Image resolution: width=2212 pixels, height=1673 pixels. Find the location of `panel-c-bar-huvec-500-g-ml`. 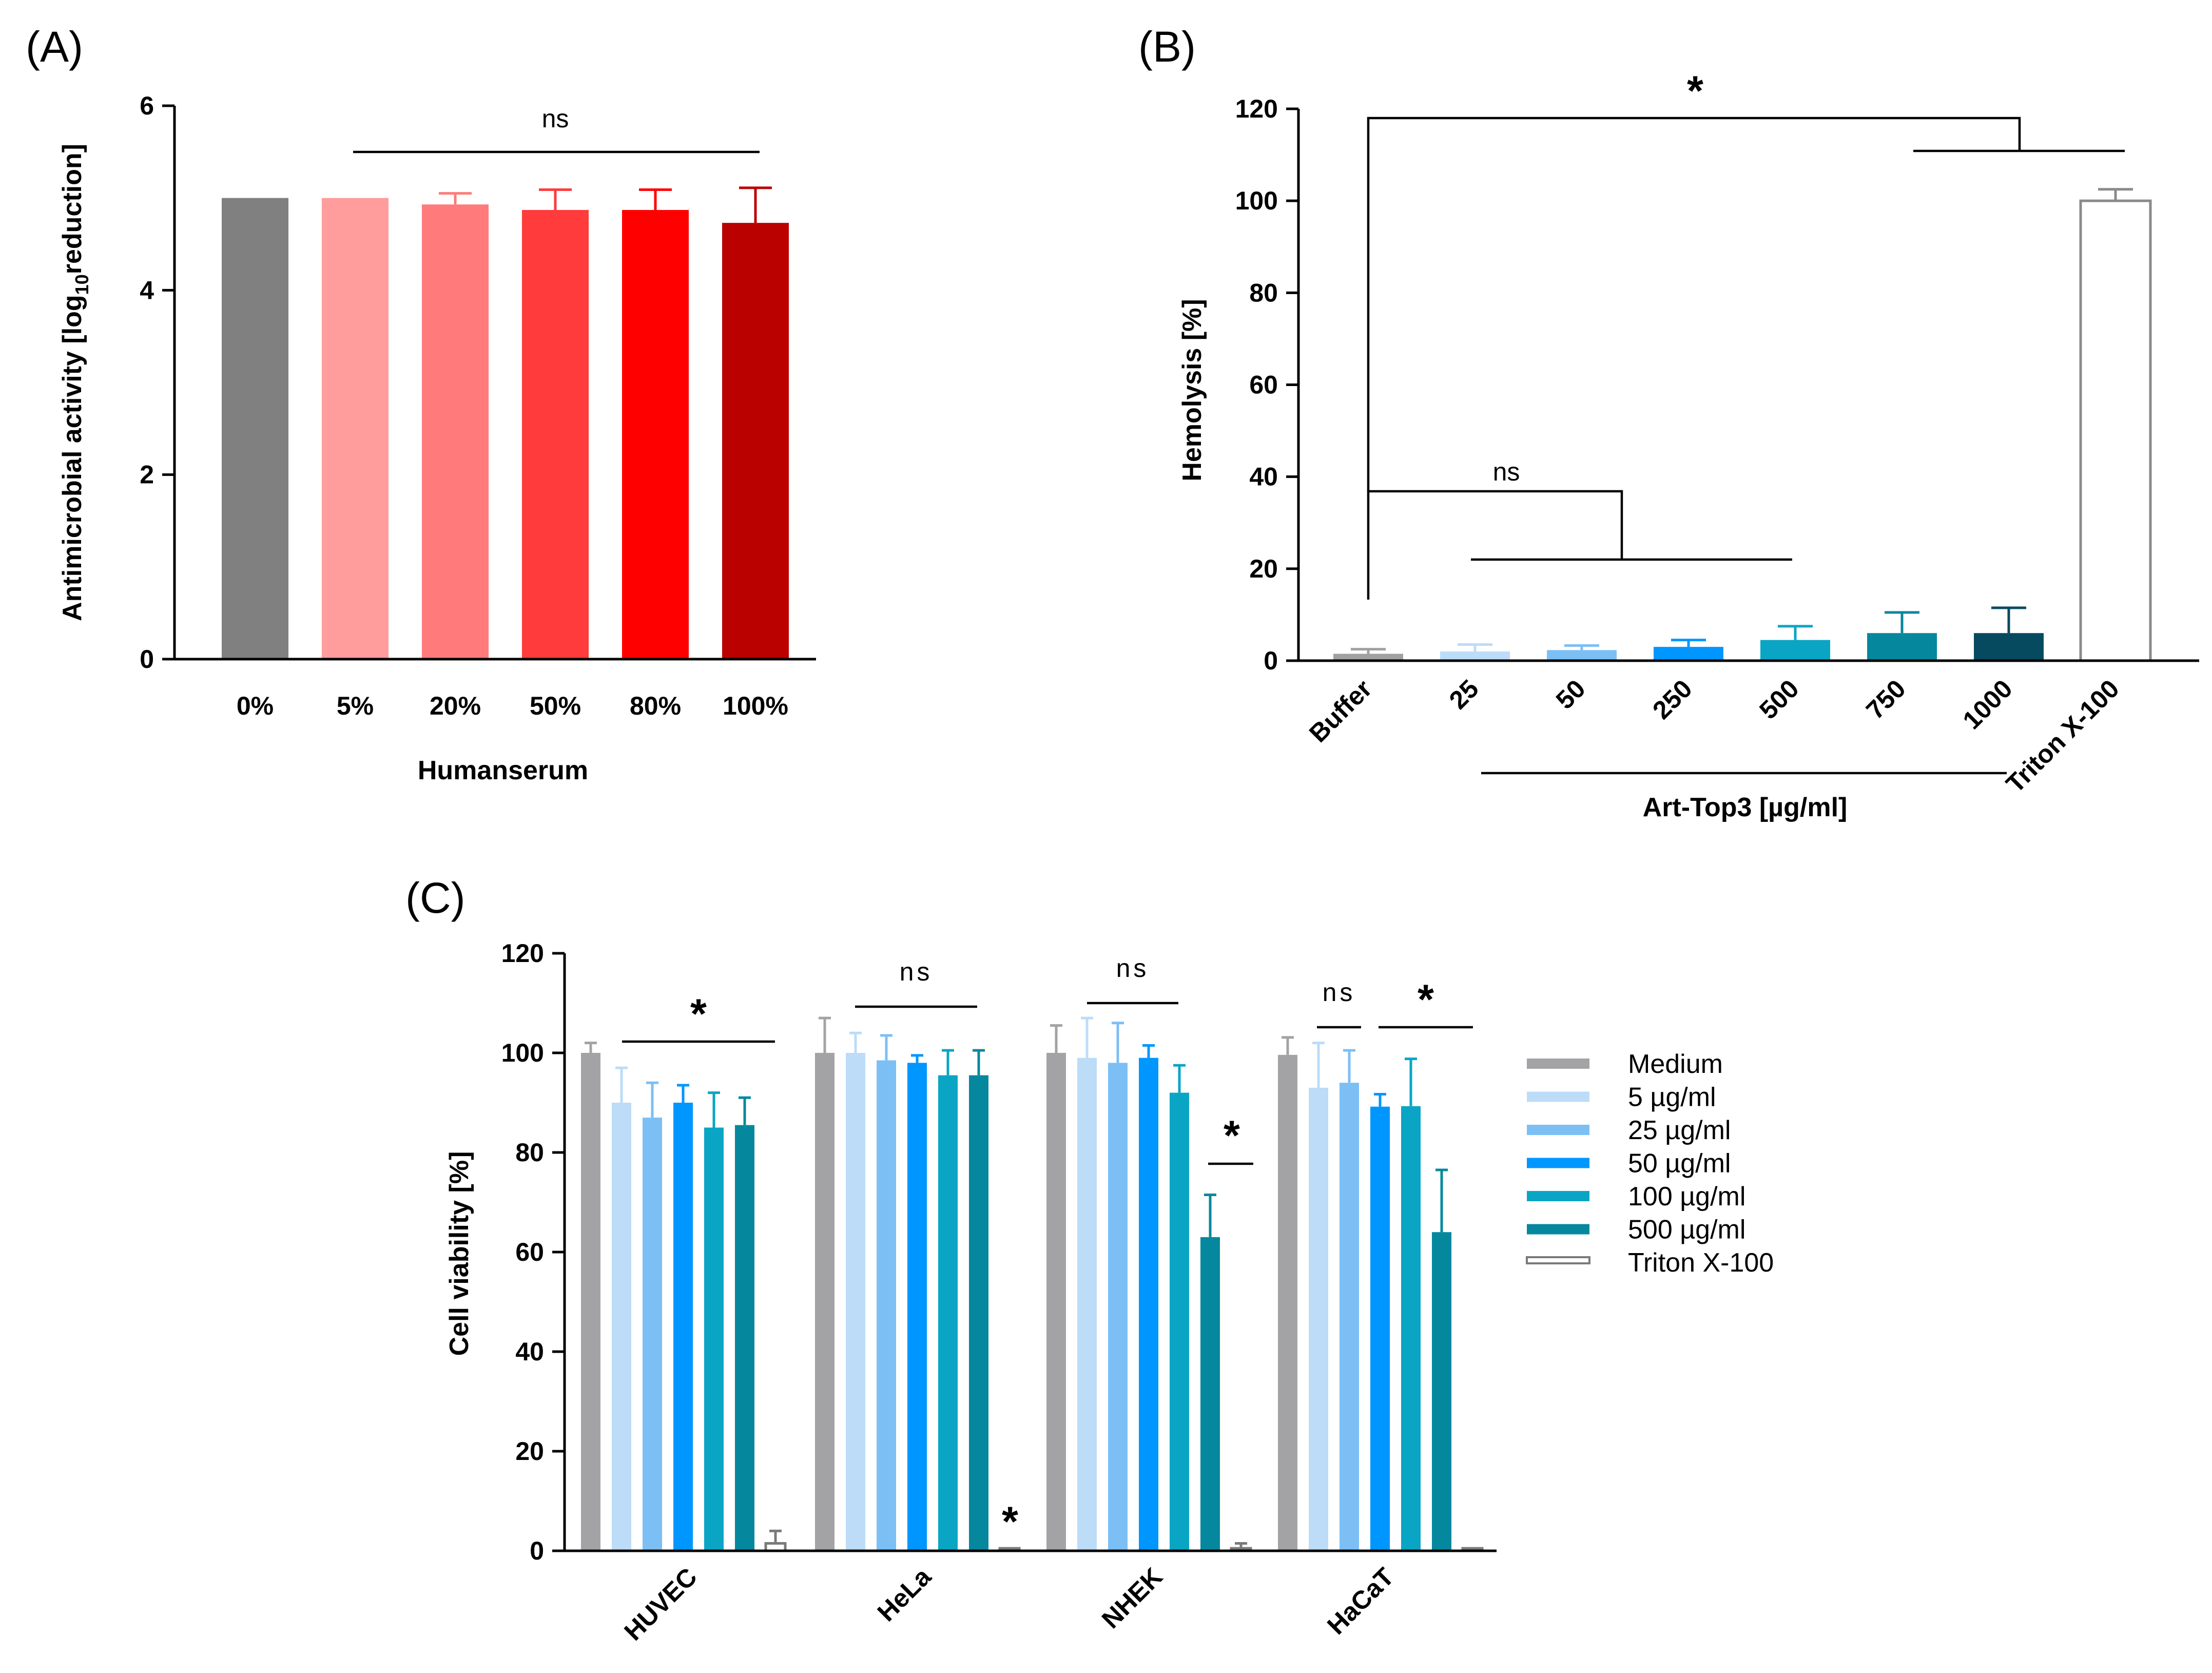

panel-c-bar-huvec-500-g-ml is located at coordinates (744, 1338).